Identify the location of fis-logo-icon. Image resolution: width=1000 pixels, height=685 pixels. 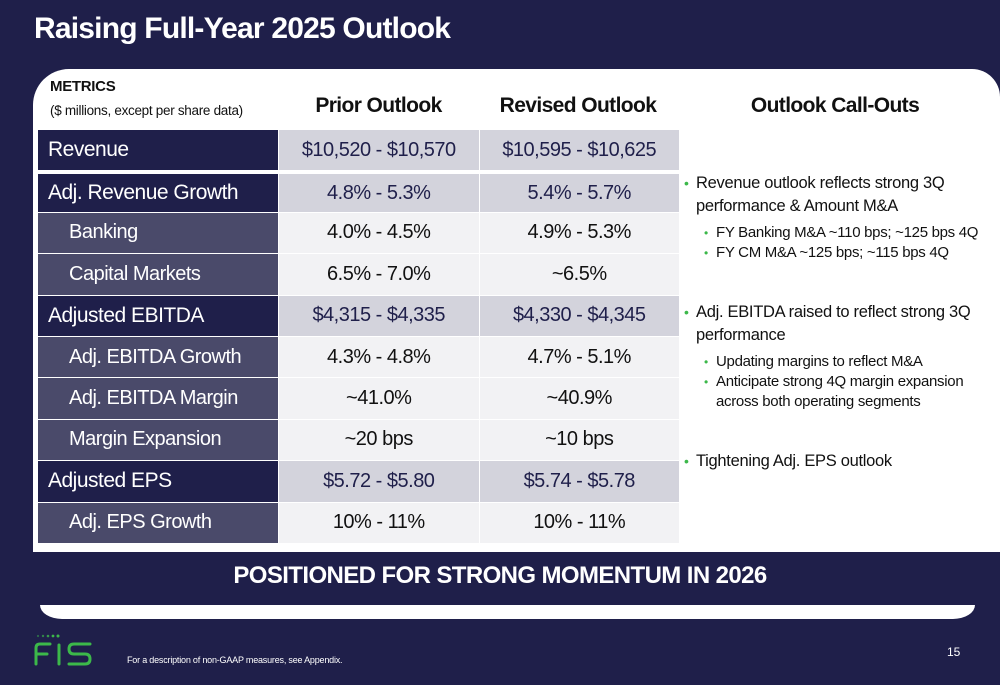
(63, 650).